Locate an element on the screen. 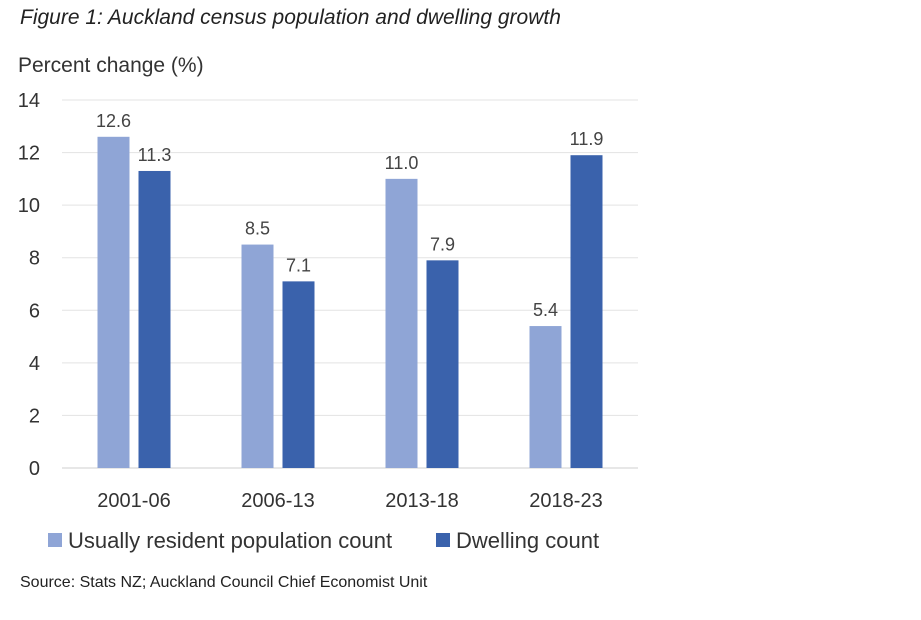 The height and width of the screenshot is (620, 921). data-label: 11.0 is located at coordinates (402, 163).